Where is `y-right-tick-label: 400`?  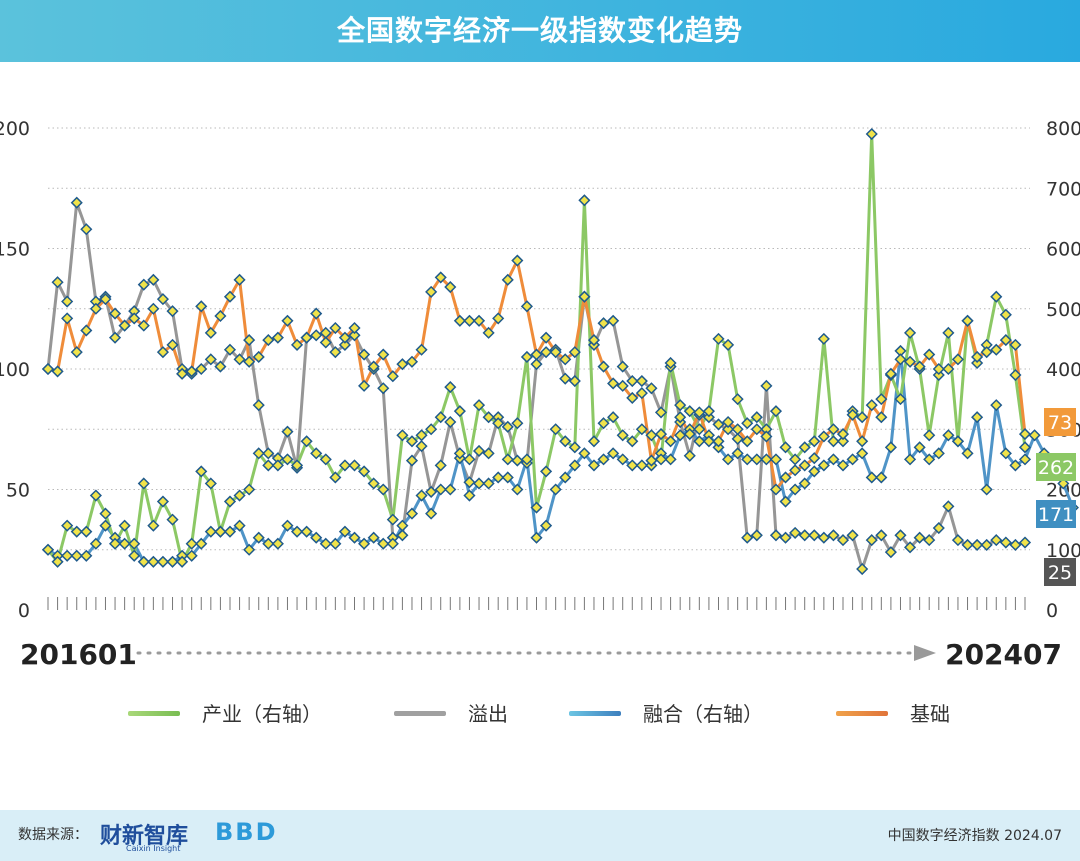 y-right-tick-label: 400 is located at coordinates (1063, 370).